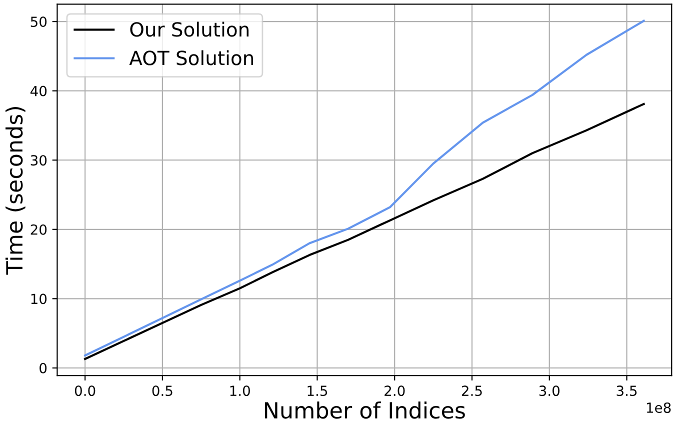 This screenshot has height=422, width=673. Describe the element at coordinates (191, 58) in the screenshot. I see `legend-label: AOT Solution` at that location.